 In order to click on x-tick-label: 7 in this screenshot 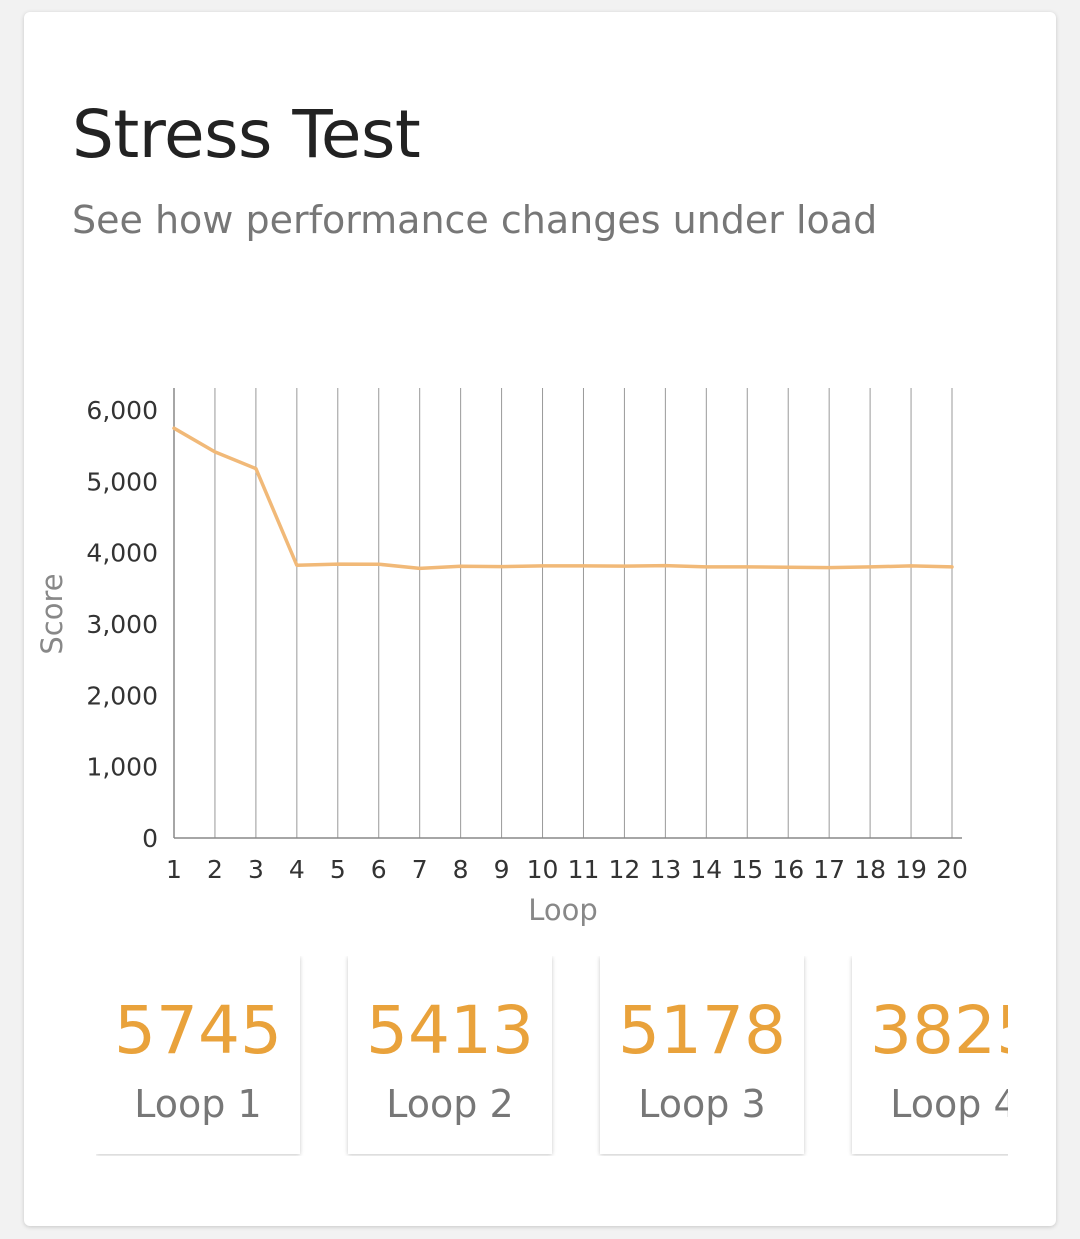, I will do `click(420, 869)`.